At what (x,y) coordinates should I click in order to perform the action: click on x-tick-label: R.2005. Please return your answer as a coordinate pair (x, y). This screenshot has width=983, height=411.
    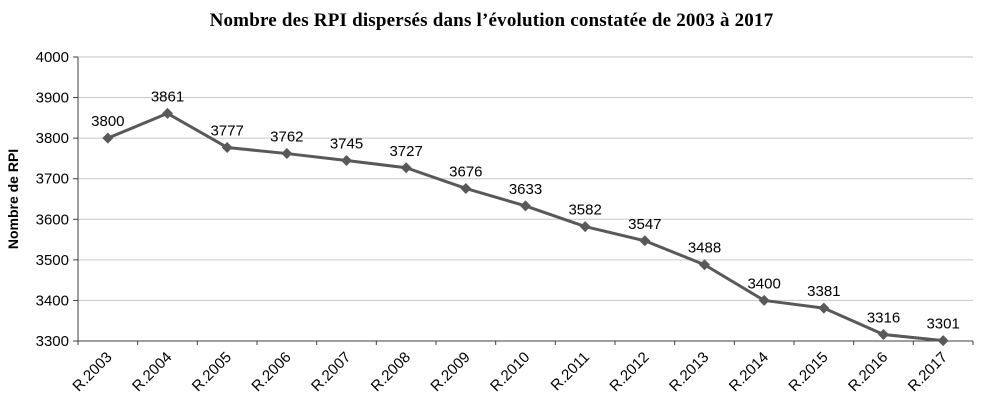
    Looking at the image, I should click on (212, 372).